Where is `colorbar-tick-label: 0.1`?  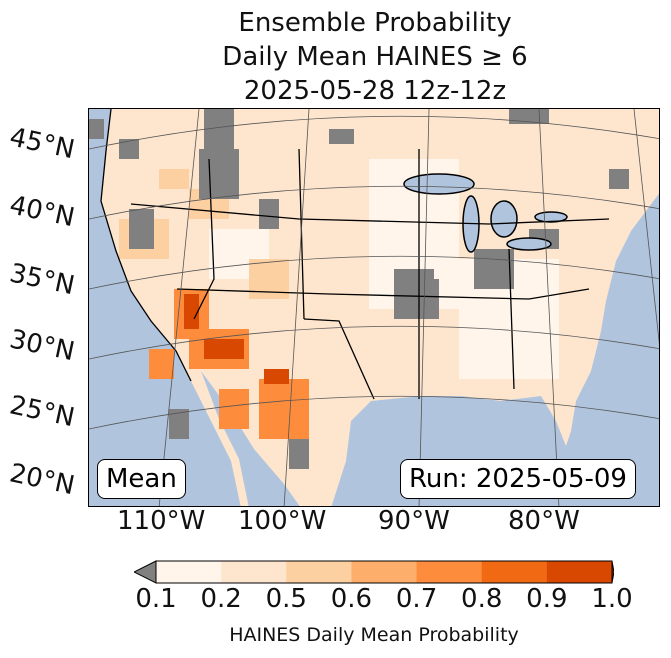
colorbar-tick-label: 0.1 is located at coordinates (156, 599).